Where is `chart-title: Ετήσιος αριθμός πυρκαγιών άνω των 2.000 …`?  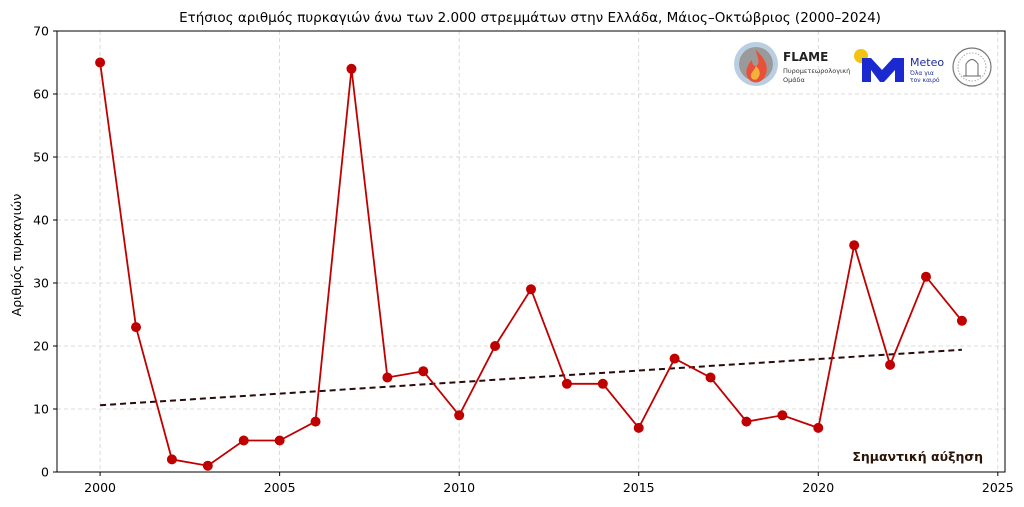 chart-title: Ετήσιος αριθμός πυρκαγιών άνω των 2.000 … is located at coordinates (530, 18).